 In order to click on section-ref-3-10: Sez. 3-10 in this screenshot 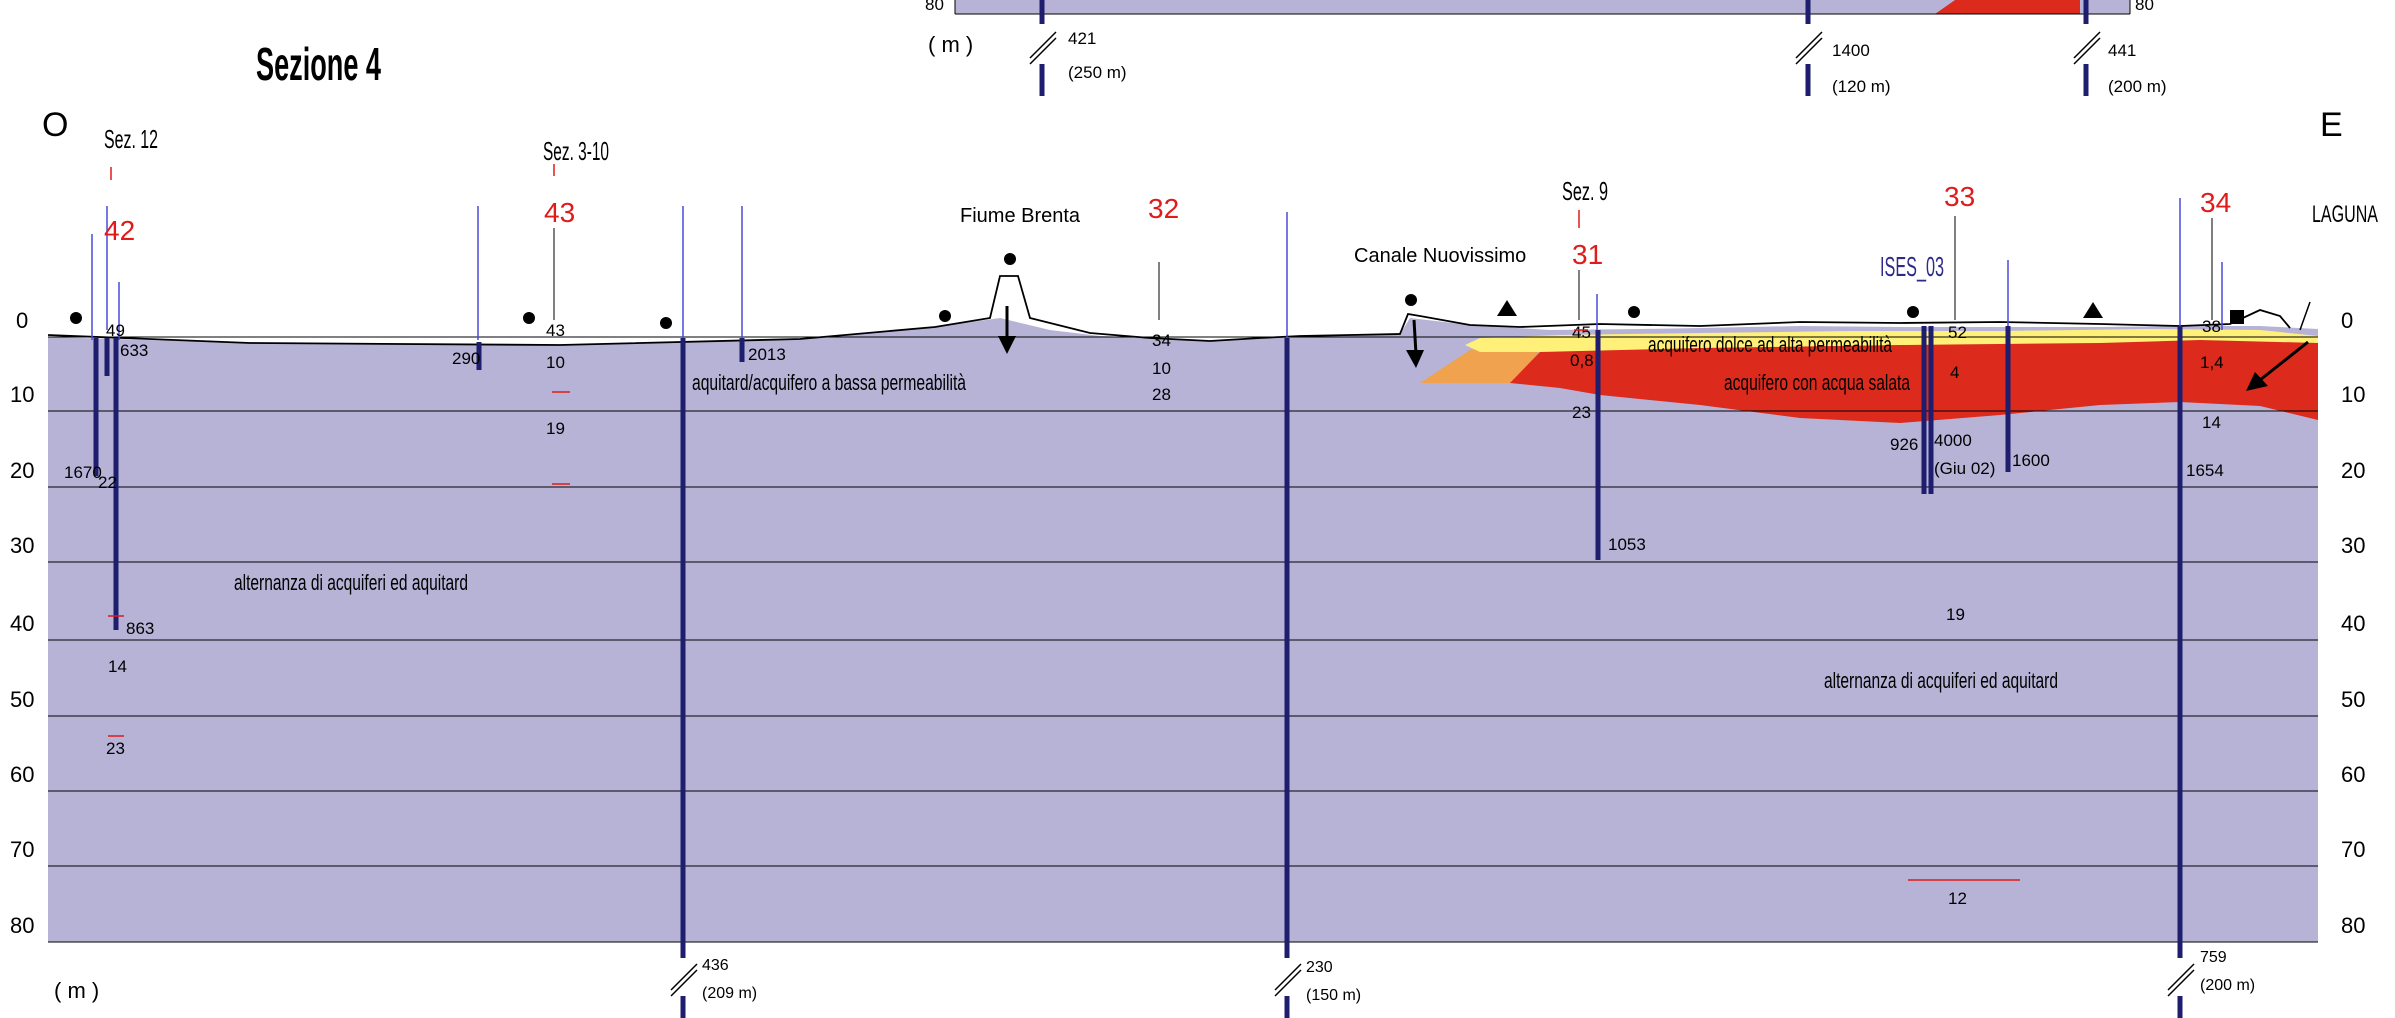, I will do `click(576, 151)`.